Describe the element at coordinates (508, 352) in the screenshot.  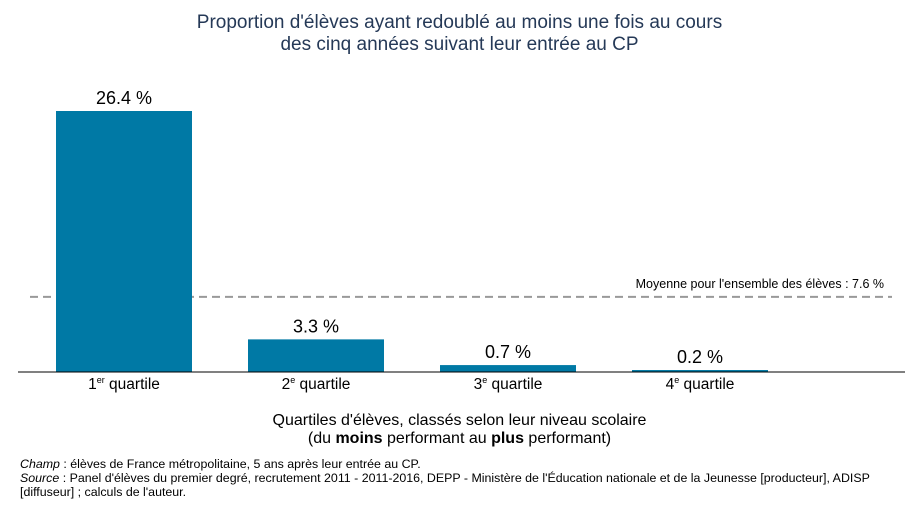
I see `bar-value-label-3: 0.7 %` at that location.